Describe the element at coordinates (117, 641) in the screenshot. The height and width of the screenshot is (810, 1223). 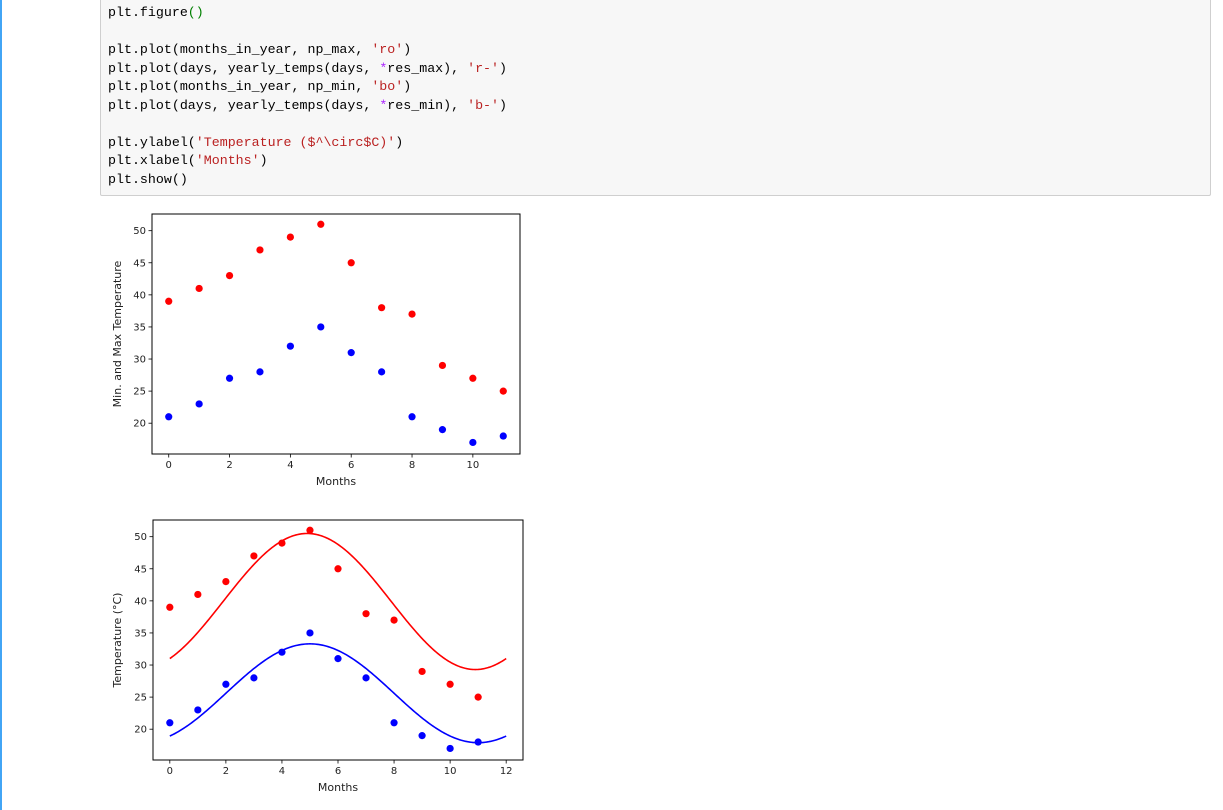
I see `y-axis-label: Temperature (°C)` at that location.